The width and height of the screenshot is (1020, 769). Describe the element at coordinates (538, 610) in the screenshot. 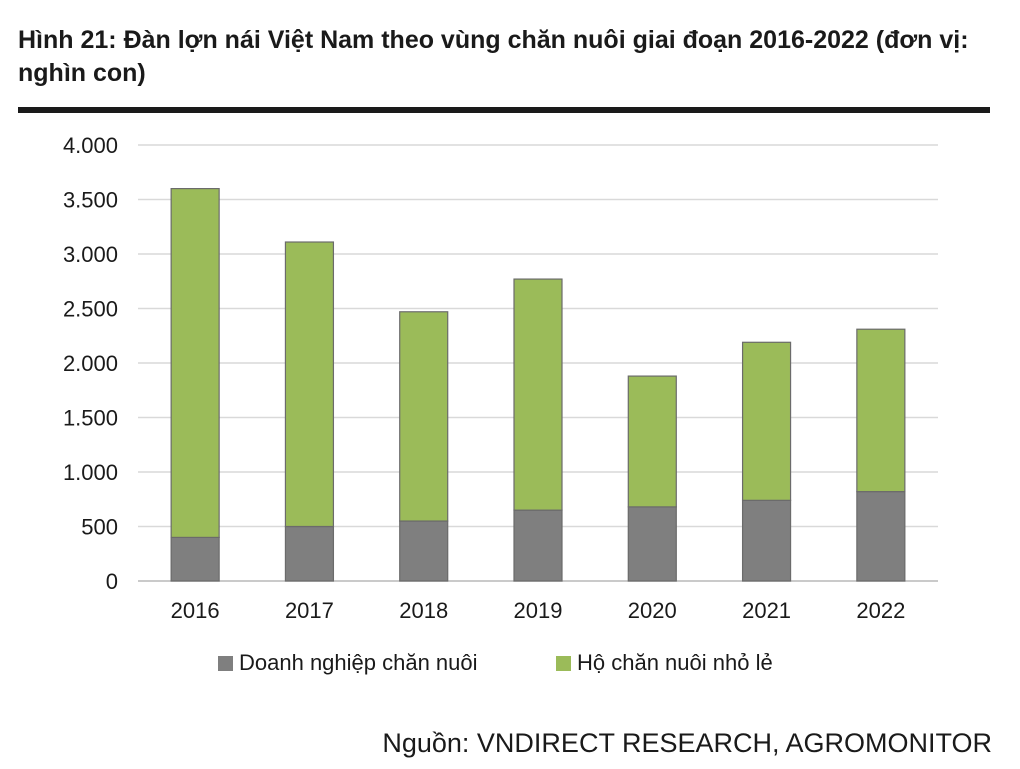

I see `x-tick-label: 2019` at that location.